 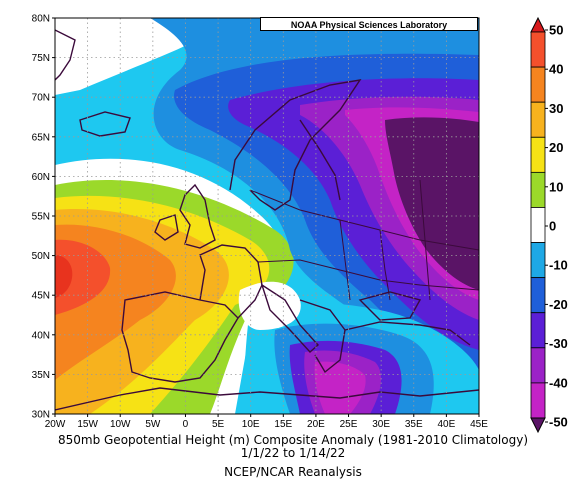 I want to click on colorbar-labels: 50 40 30 20 10 0 -10 -20 -30 -40 -50, so click(x=556, y=226).